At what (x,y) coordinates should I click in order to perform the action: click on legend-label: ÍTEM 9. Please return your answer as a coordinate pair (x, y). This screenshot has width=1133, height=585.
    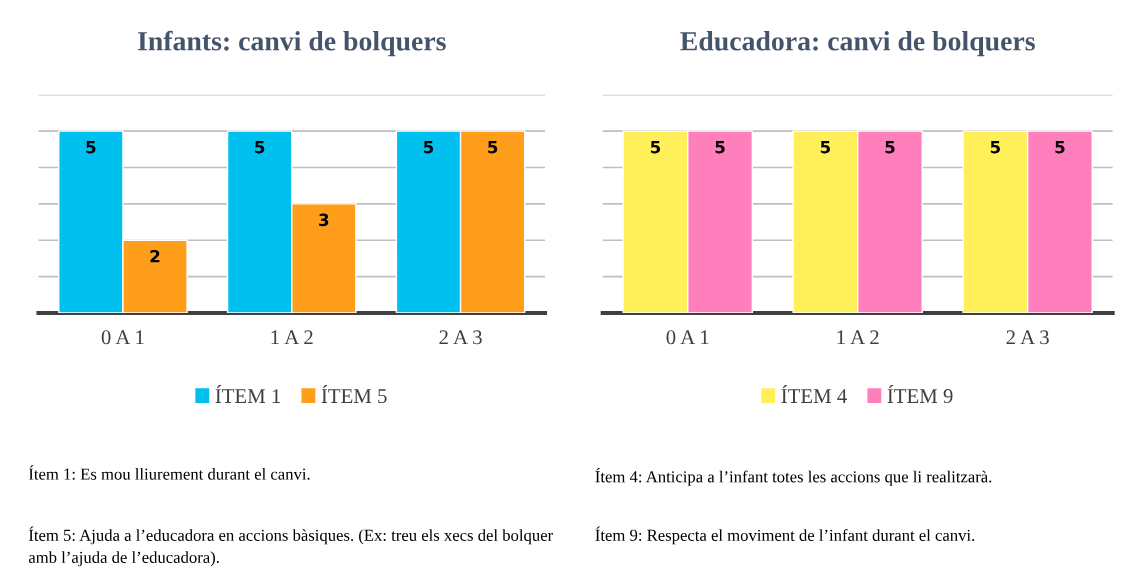
    Looking at the image, I should click on (920, 394).